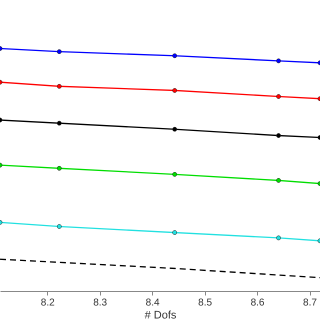 Image resolution: width=320 pixels, height=320 pixels. Describe the element at coordinates (257, 303) in the screenshot. I see `x-tick-label: 8.6` at that location.